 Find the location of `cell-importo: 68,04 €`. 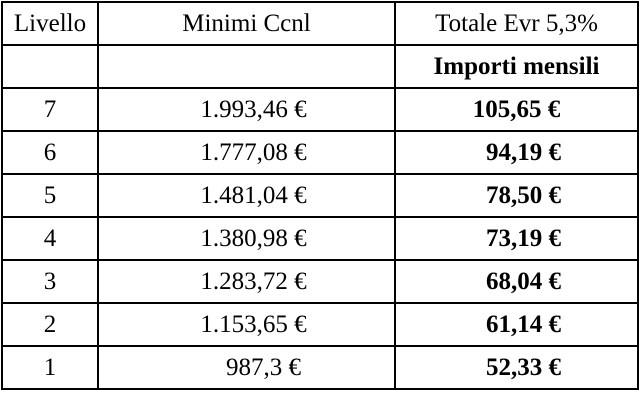

cell-importo: 68,04 € is located at coordinates (516, 281).